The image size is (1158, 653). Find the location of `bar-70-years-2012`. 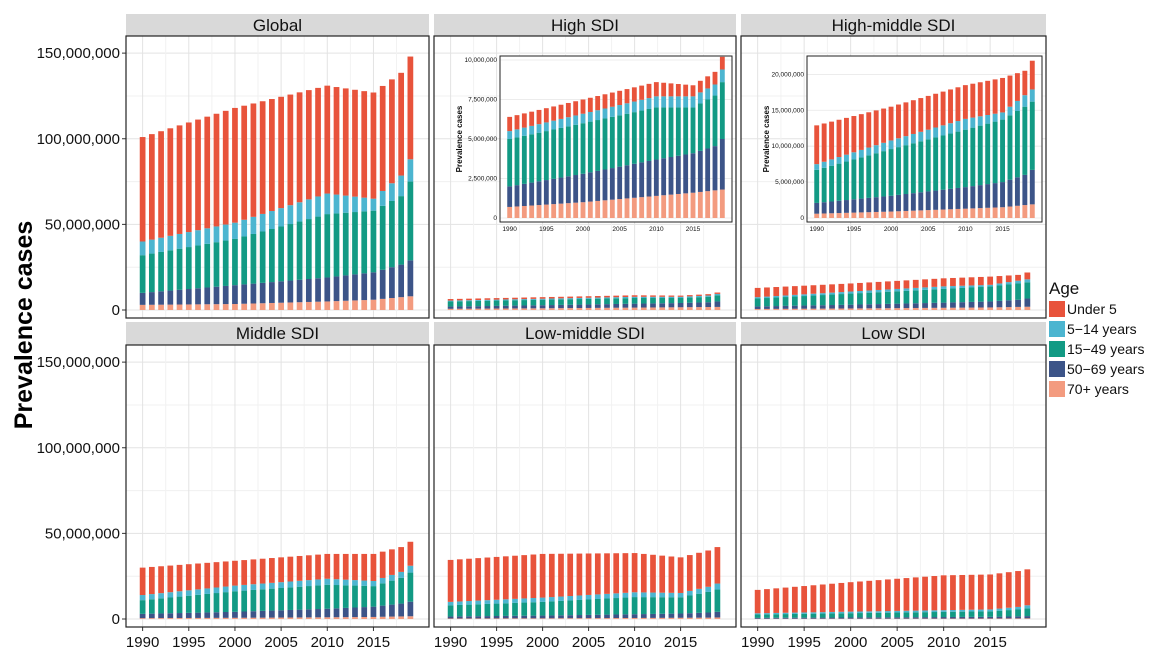

bar-70-years-2012 is located at coordinates (653, 308).